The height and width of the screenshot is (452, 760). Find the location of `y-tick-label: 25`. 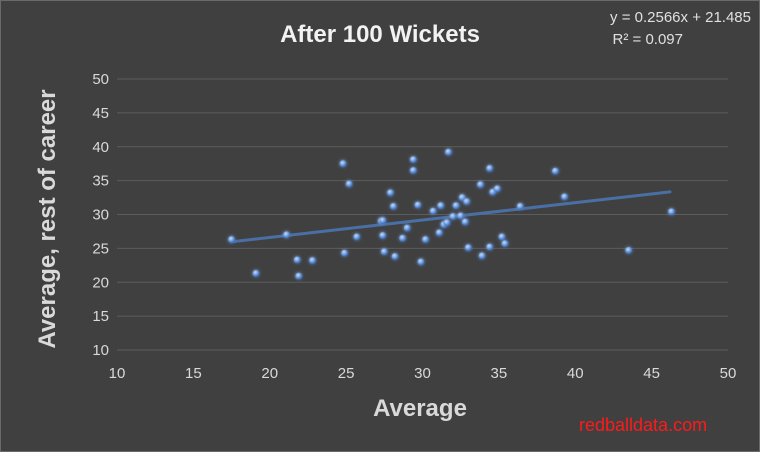

y-tick-label: 25 is located at coordinates (100, 248).